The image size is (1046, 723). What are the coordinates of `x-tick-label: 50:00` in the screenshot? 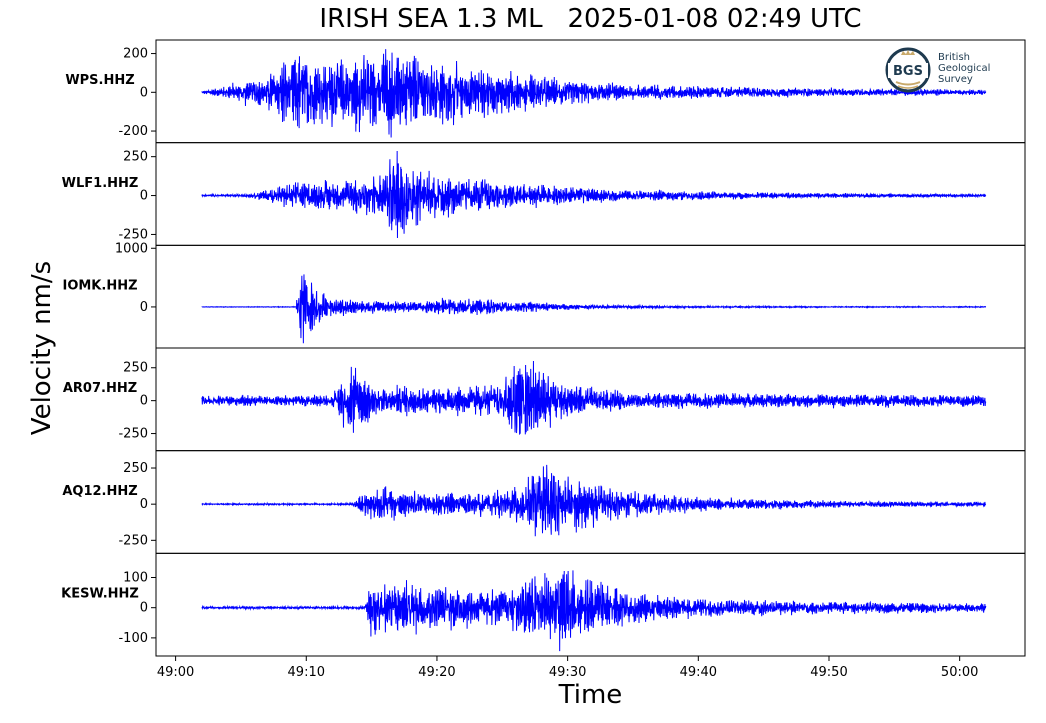 It's located at (959, 672).